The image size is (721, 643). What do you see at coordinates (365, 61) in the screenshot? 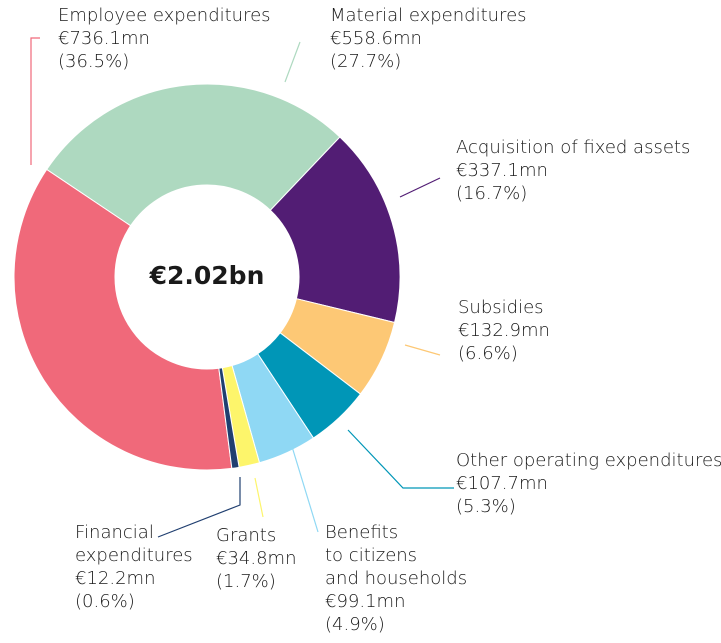
I see `share-label: (27.7%)` at bounding box center [365, 61].